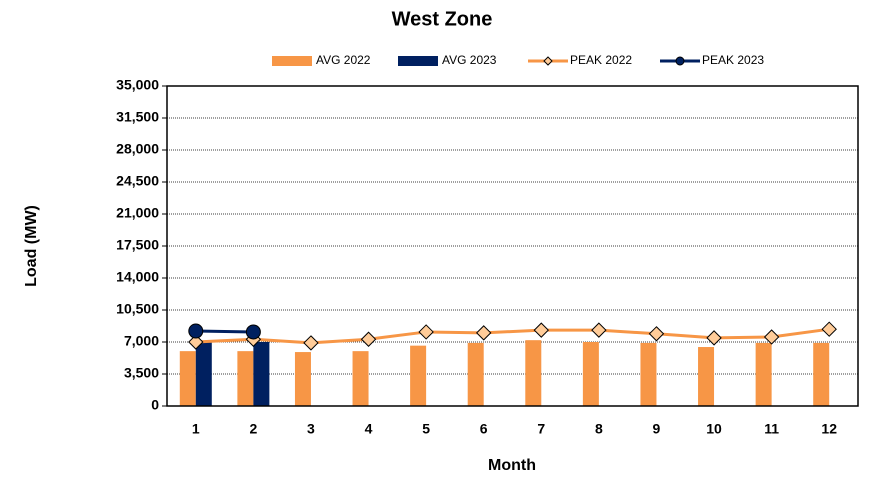 The height and width of the screenshot is (481, 869). I want to click on x-tick-label: 11, so click(771, 429).